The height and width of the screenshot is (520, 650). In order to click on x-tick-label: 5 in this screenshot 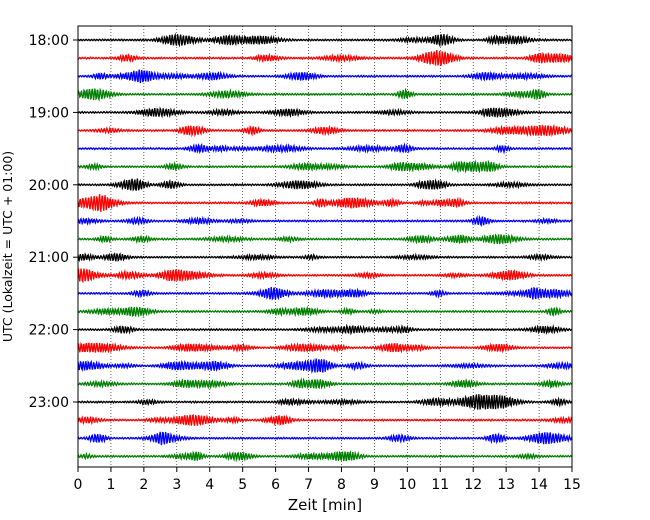, I will do `click(242, 485)`.